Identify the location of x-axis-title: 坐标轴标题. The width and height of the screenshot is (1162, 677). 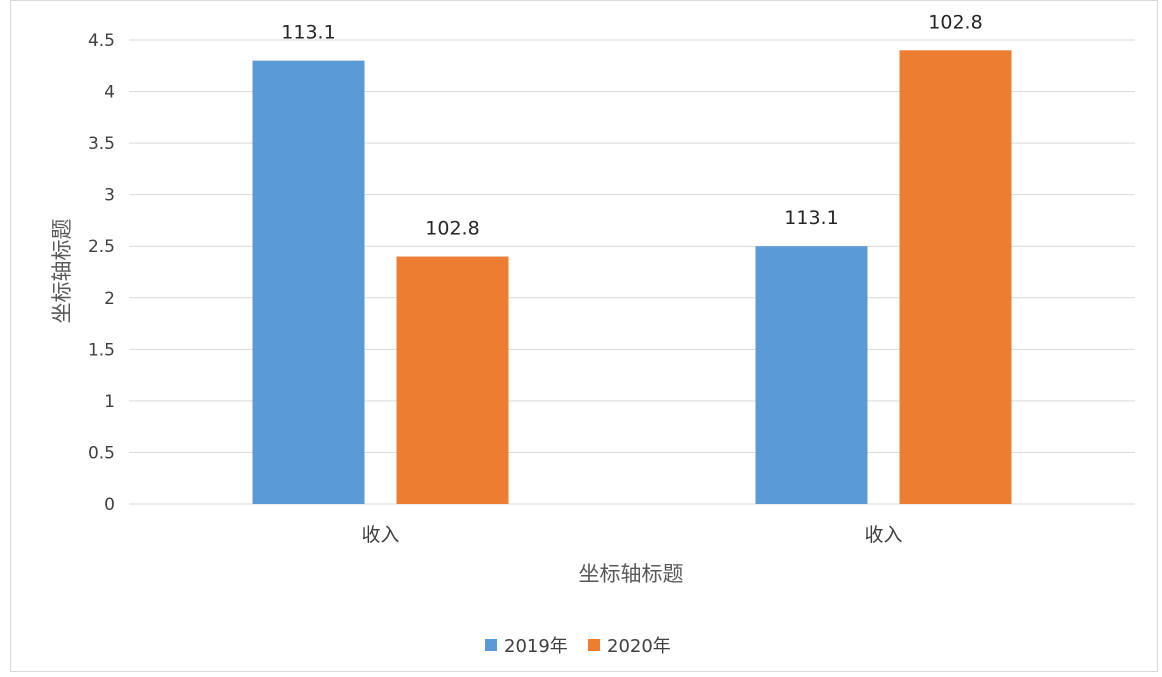
(631, 574).